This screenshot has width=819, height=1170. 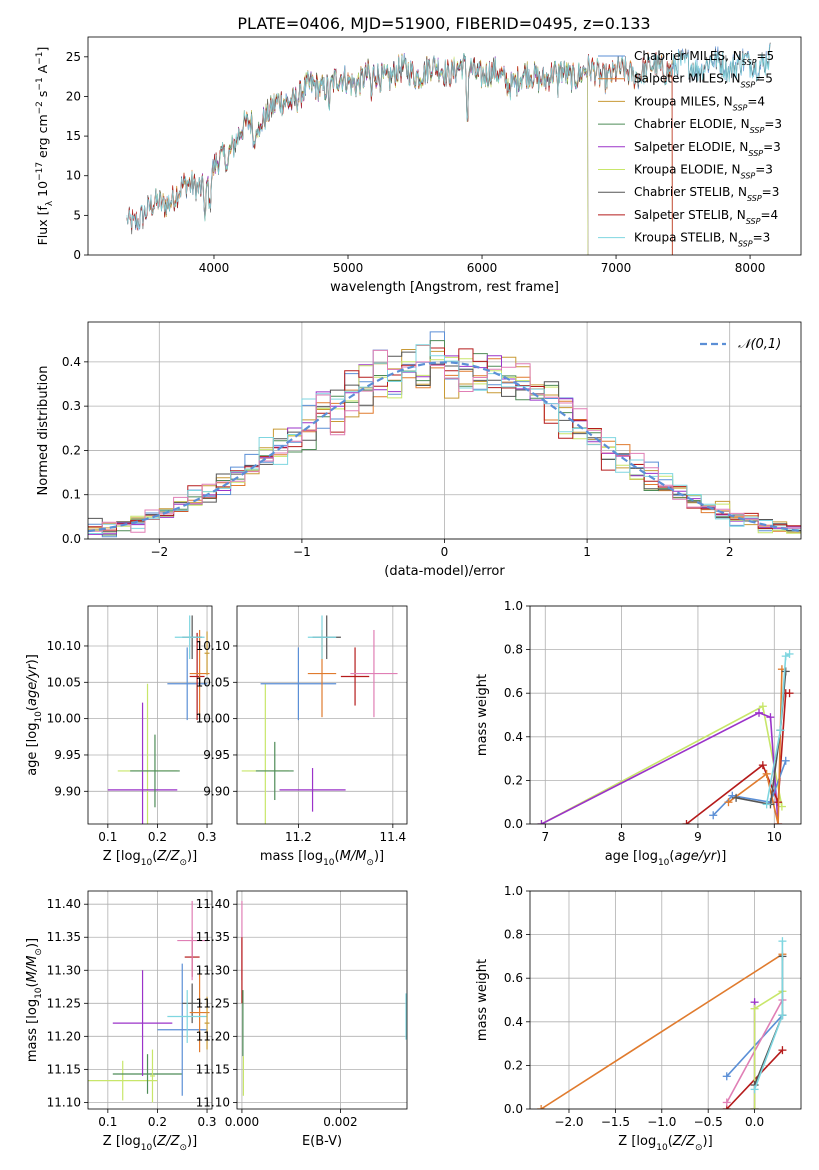 What do you see at coordinates (568, 1122) in the screenshot?
I see `x-tick-label: −2.0` at bounding box center [568, 1122].